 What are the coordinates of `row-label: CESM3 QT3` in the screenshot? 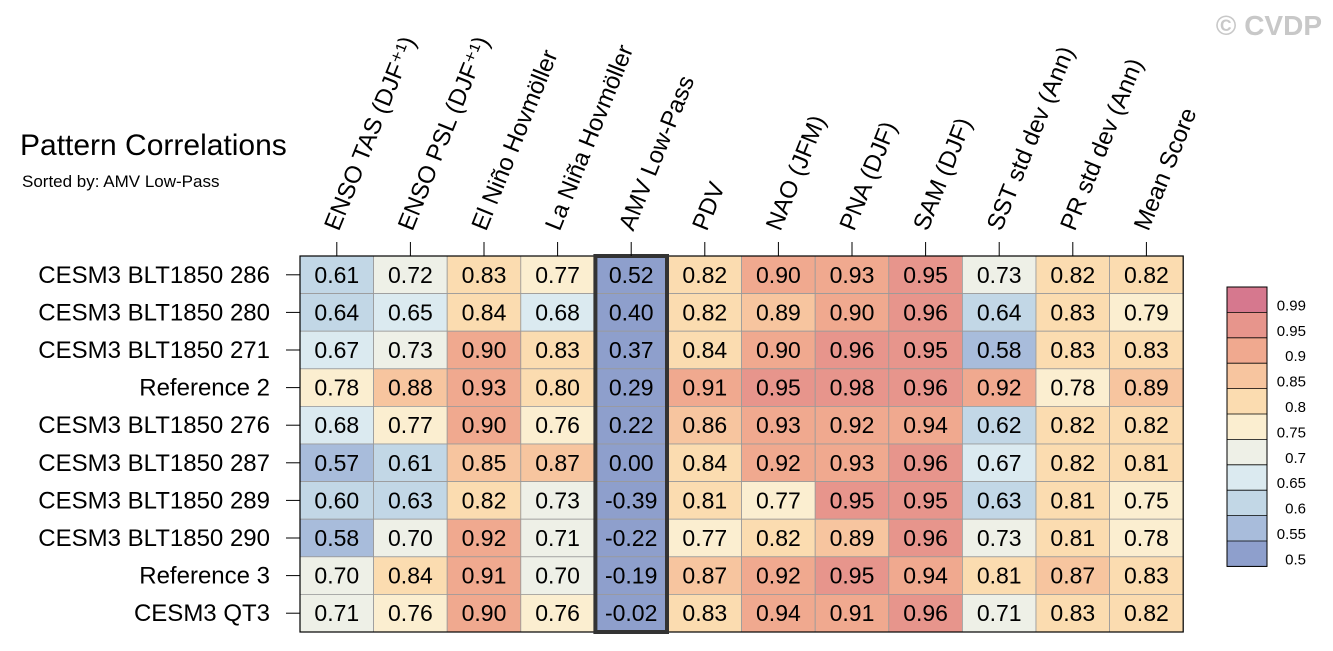 It's located at (202, 613).